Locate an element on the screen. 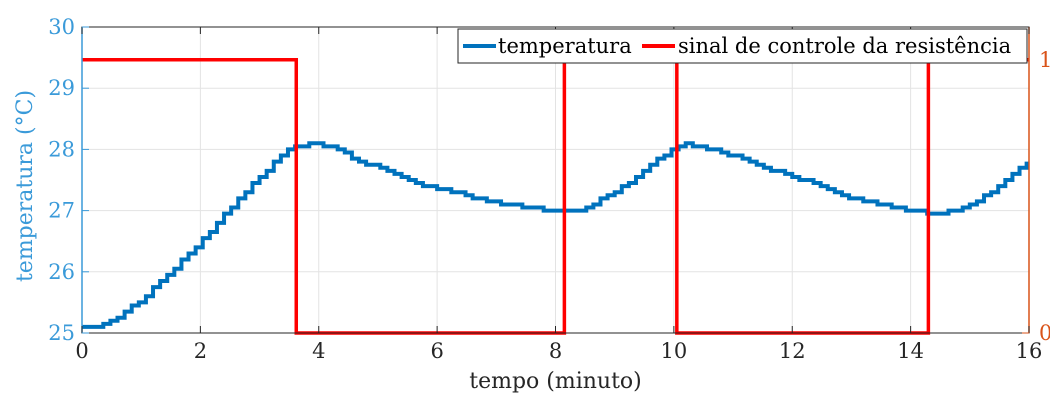 Image resolution: width=1050 pixels, height=397 pixels. x-tick-label: 16 is located at coordinates (1029, 351).